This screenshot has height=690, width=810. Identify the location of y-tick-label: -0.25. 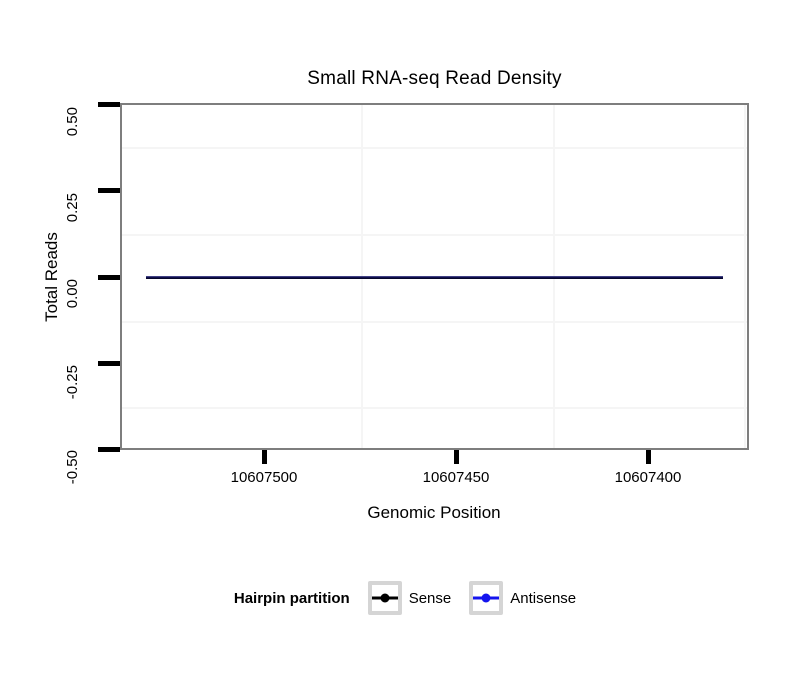
(72, 382).